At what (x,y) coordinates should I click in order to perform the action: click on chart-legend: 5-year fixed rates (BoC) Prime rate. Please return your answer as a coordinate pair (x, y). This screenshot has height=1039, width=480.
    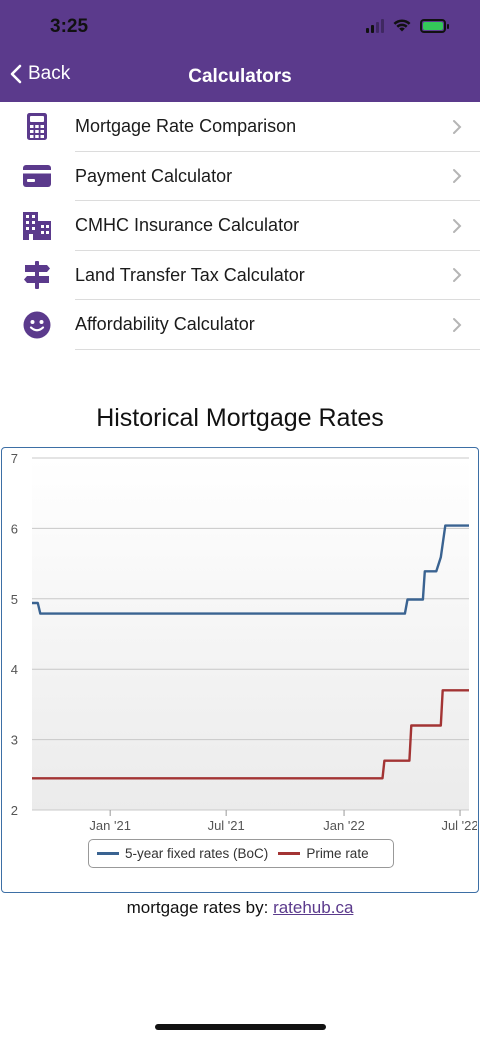
    Looking at the image, I should click on (241, 853).